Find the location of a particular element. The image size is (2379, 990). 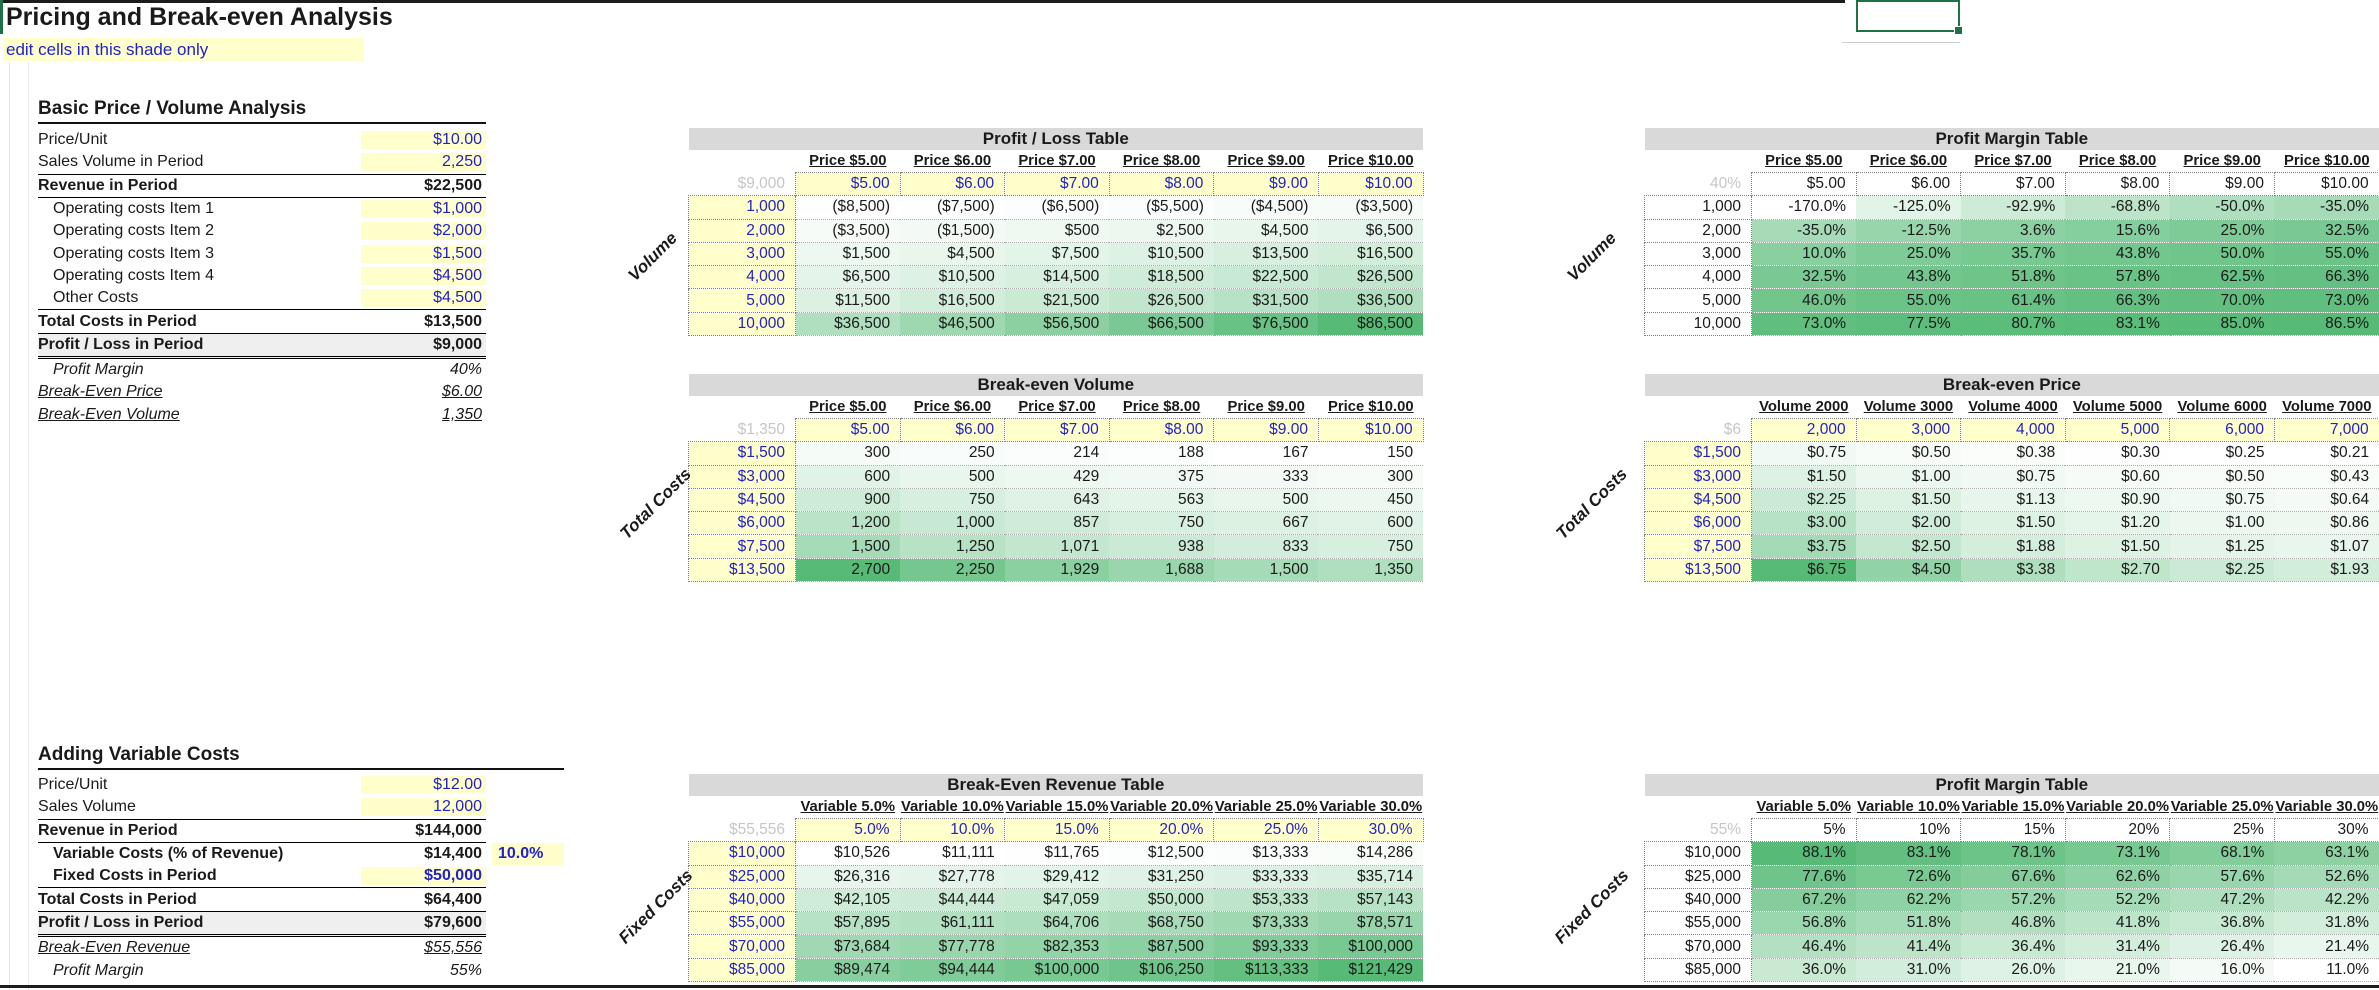

data-cell: 66.3% is located at coordinates (2117, 300).